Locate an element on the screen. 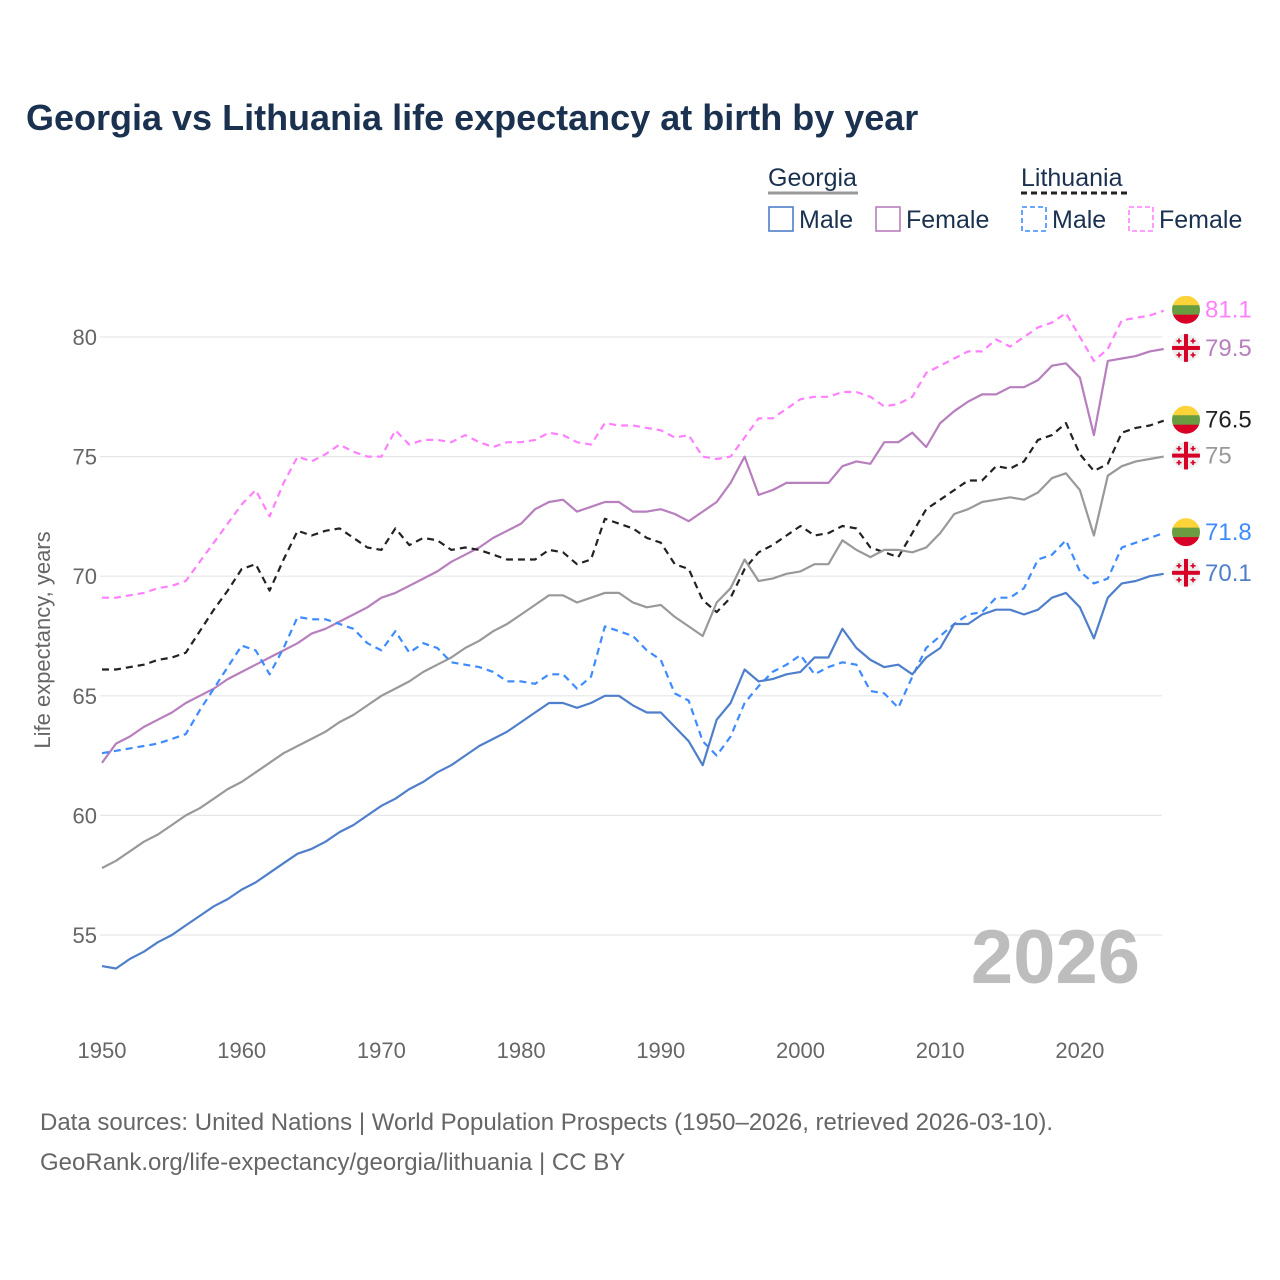 The image size is (1280, 1280). x-tick-label: 1950 is located at coordinates (102, 1050).